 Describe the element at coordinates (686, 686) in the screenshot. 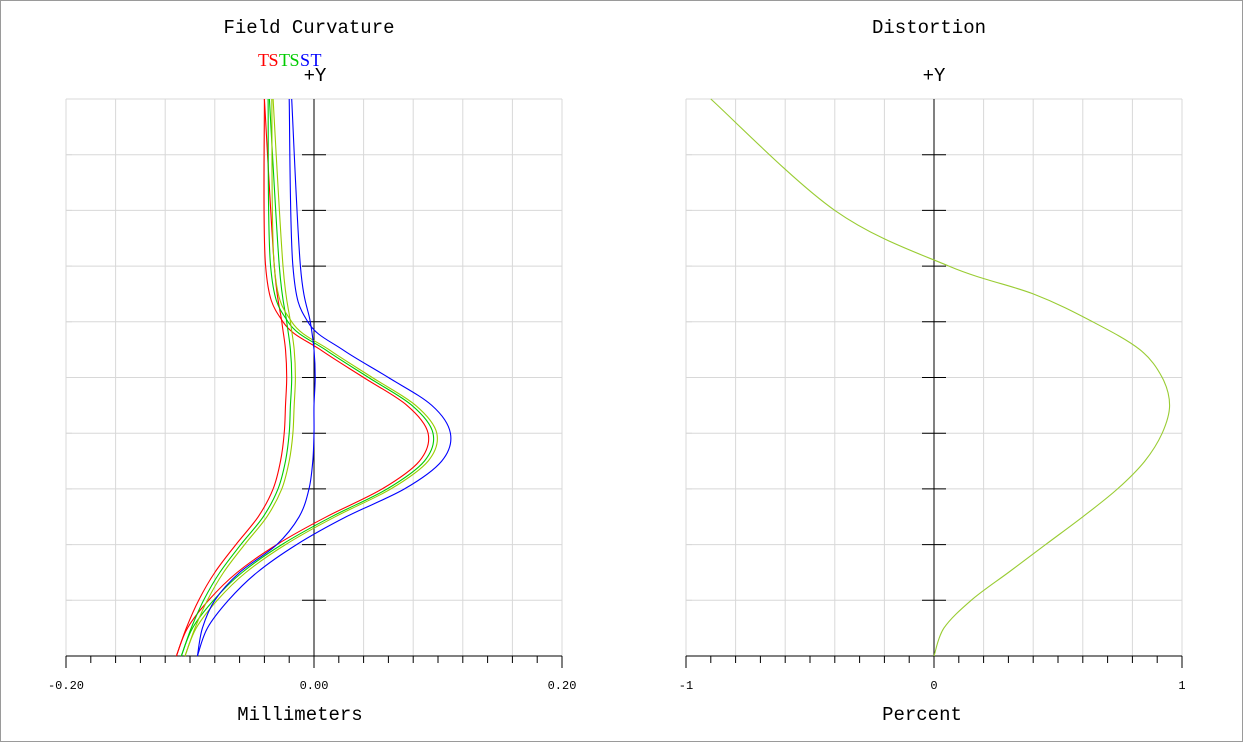

I see `x-tick-label: -1` at that location.